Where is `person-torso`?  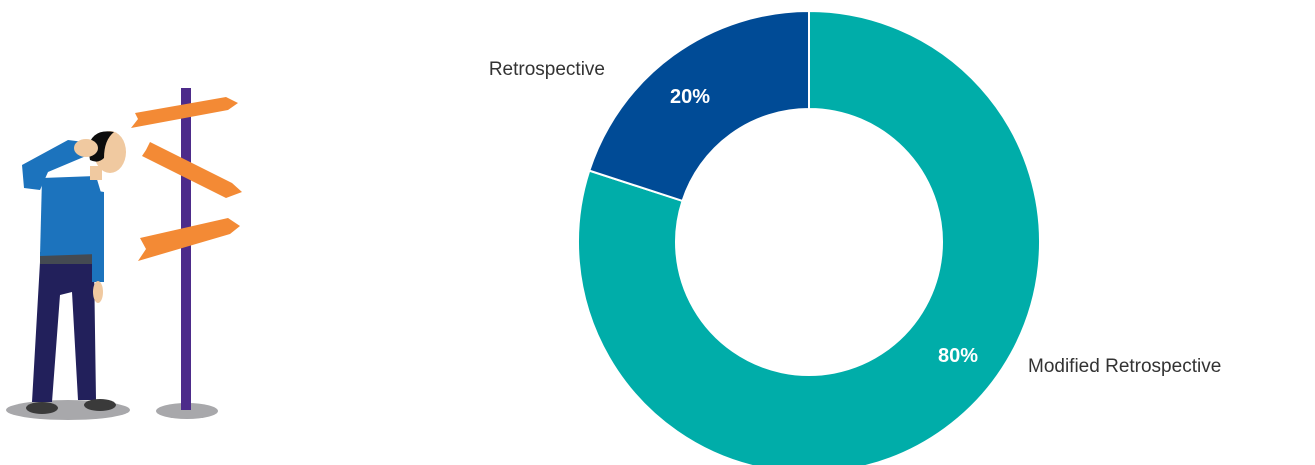 person-torso is located at coordinates (71, 216).